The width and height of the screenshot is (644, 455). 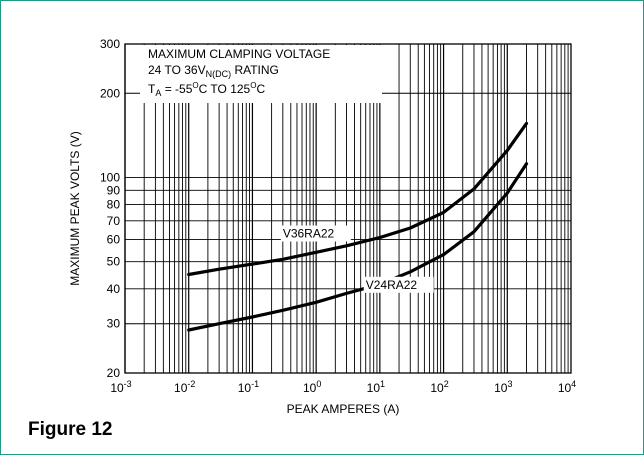 What do you see at coordinates (110, 177) in the screenshot?
I see `y-tick-label: 100` at bounding box center [110, 177].